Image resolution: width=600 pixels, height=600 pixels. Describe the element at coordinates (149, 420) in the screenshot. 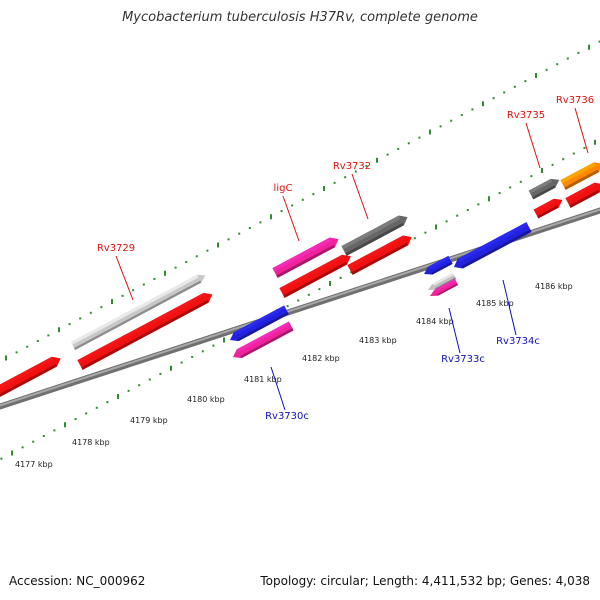

I see `scale-label: 4179 kbp` at that location.